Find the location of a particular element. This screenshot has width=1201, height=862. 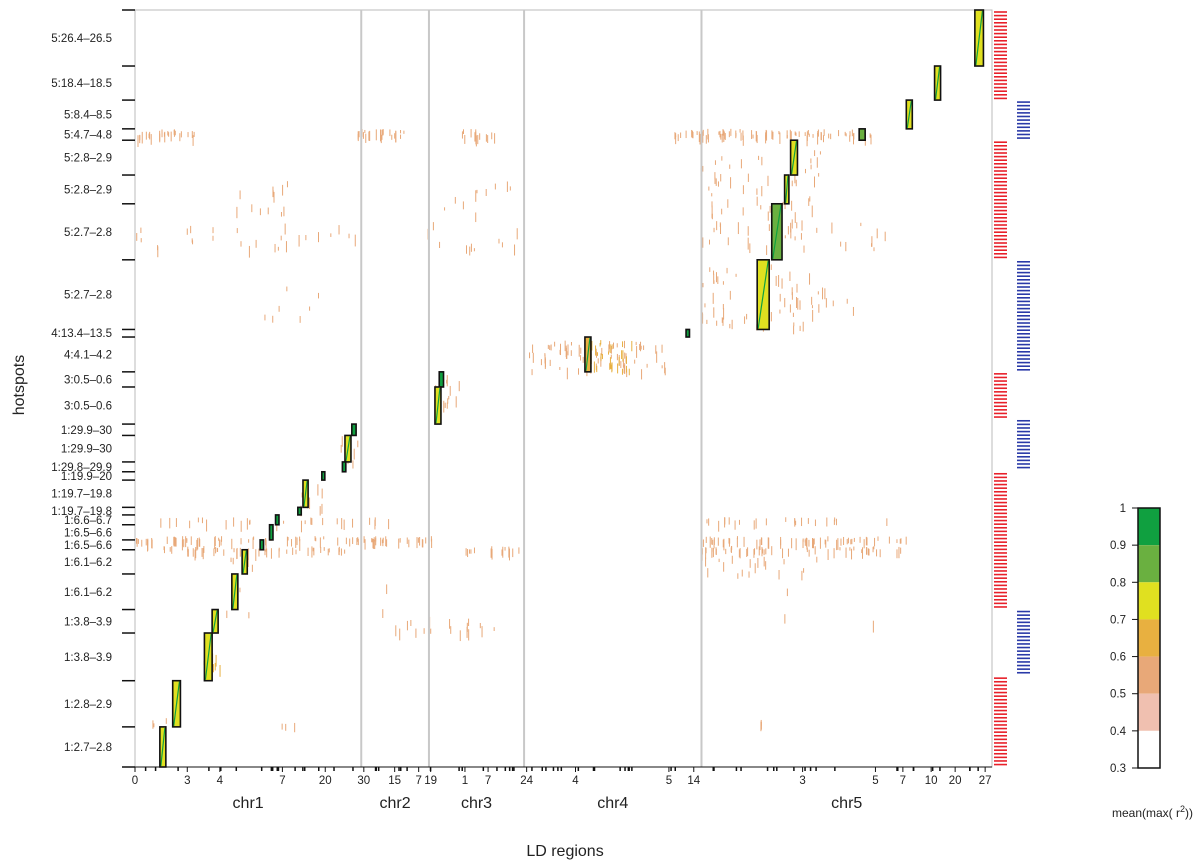

legend-frame is located at coordinates (1149, 638).